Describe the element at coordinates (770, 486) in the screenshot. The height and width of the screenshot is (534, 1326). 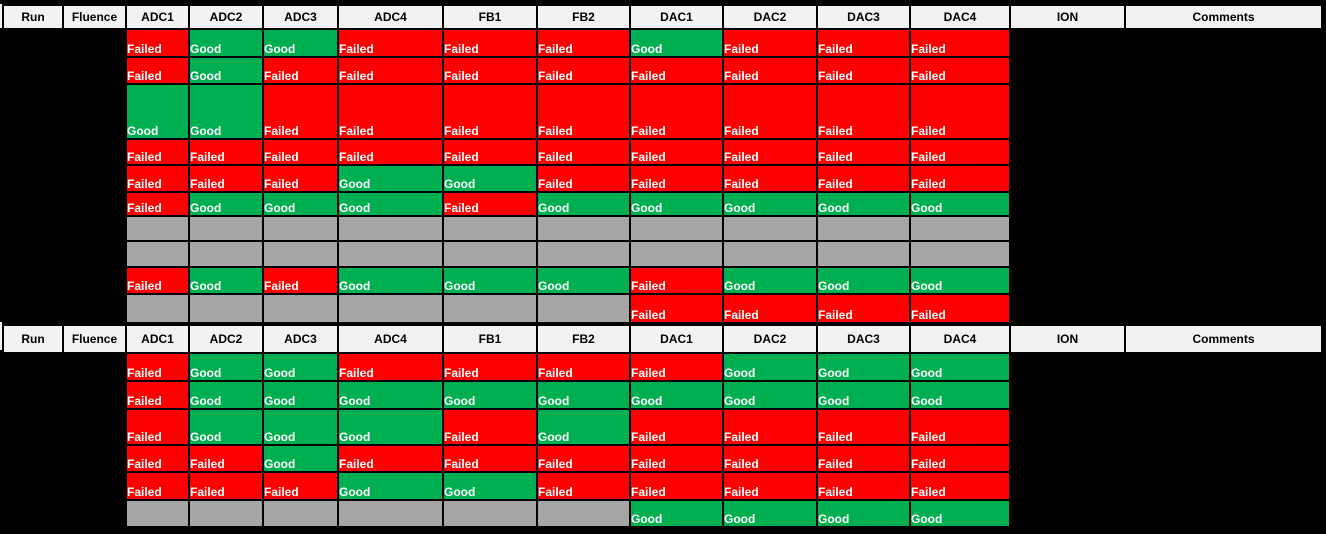
I see `cell-dac2: Failed` at that location.